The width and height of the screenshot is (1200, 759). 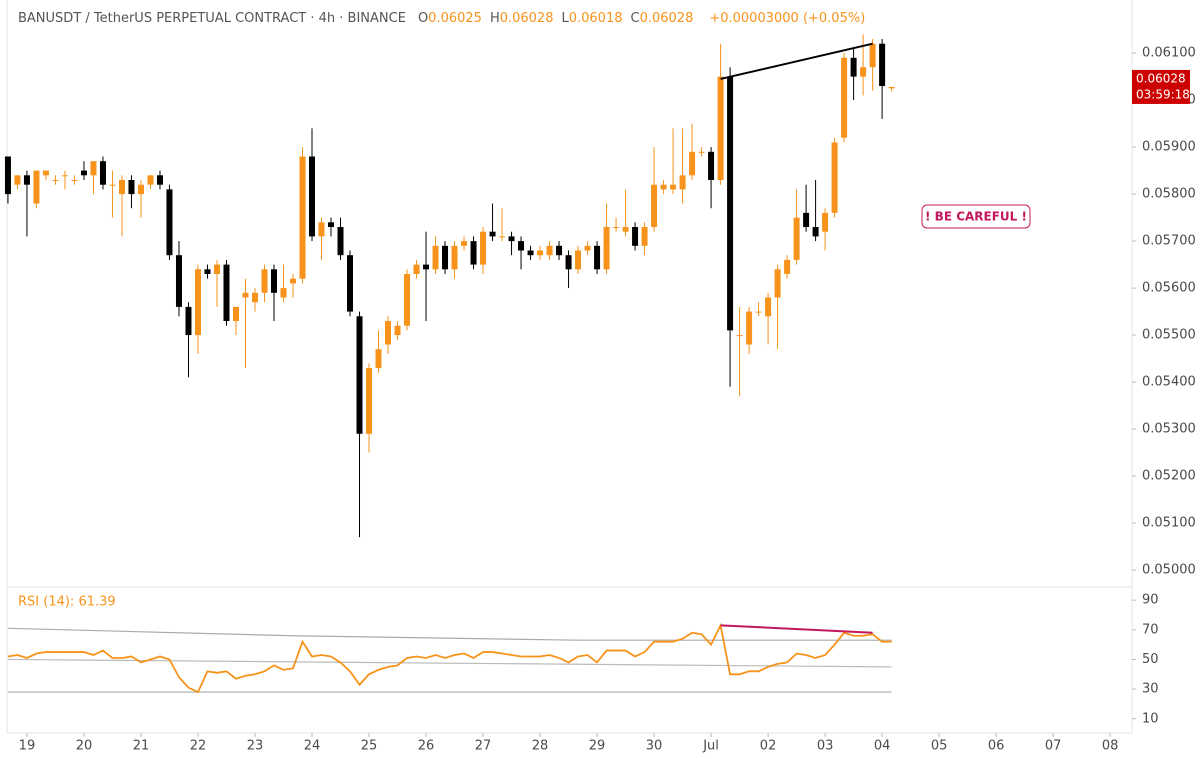 What do you see at coordinates (1169, 335) in the screenshot?
I see `y-tick-label: 0.05500` at bounding box center [1169, 335].